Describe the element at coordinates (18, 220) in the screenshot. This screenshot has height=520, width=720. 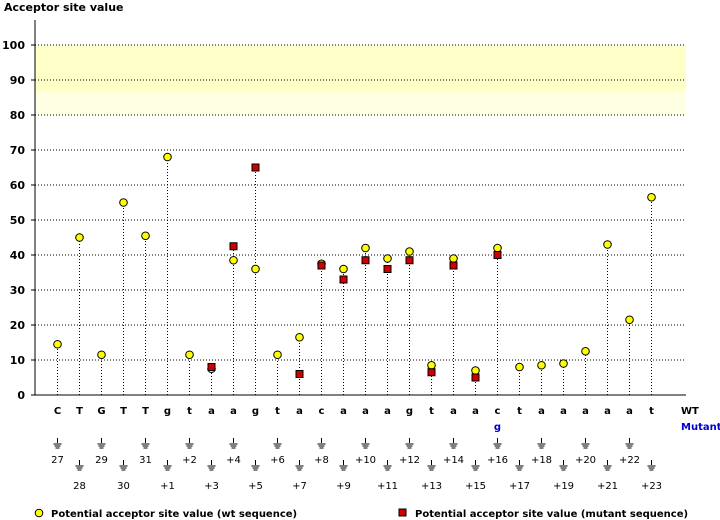
I see `y-tick-label: 50` at that location.